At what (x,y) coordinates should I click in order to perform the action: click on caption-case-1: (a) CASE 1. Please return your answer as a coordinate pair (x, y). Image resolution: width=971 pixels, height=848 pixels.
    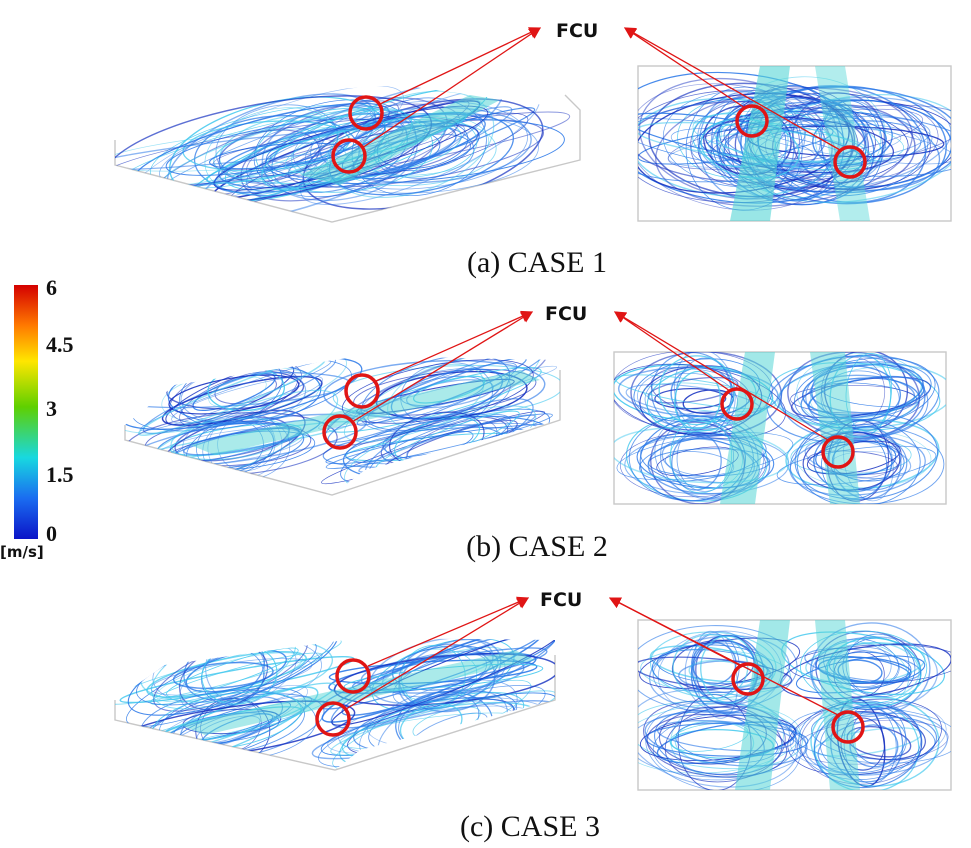
    Looking at the image, I should click on (537, 262).